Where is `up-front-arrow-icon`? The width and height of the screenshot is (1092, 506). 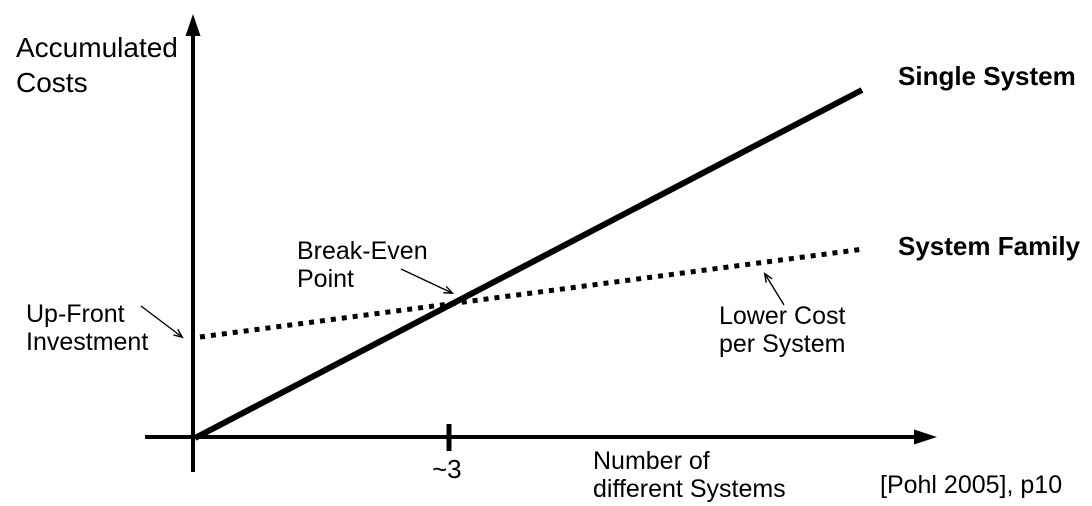 up-front-arrow-icon is located at coordinates (162, 322).